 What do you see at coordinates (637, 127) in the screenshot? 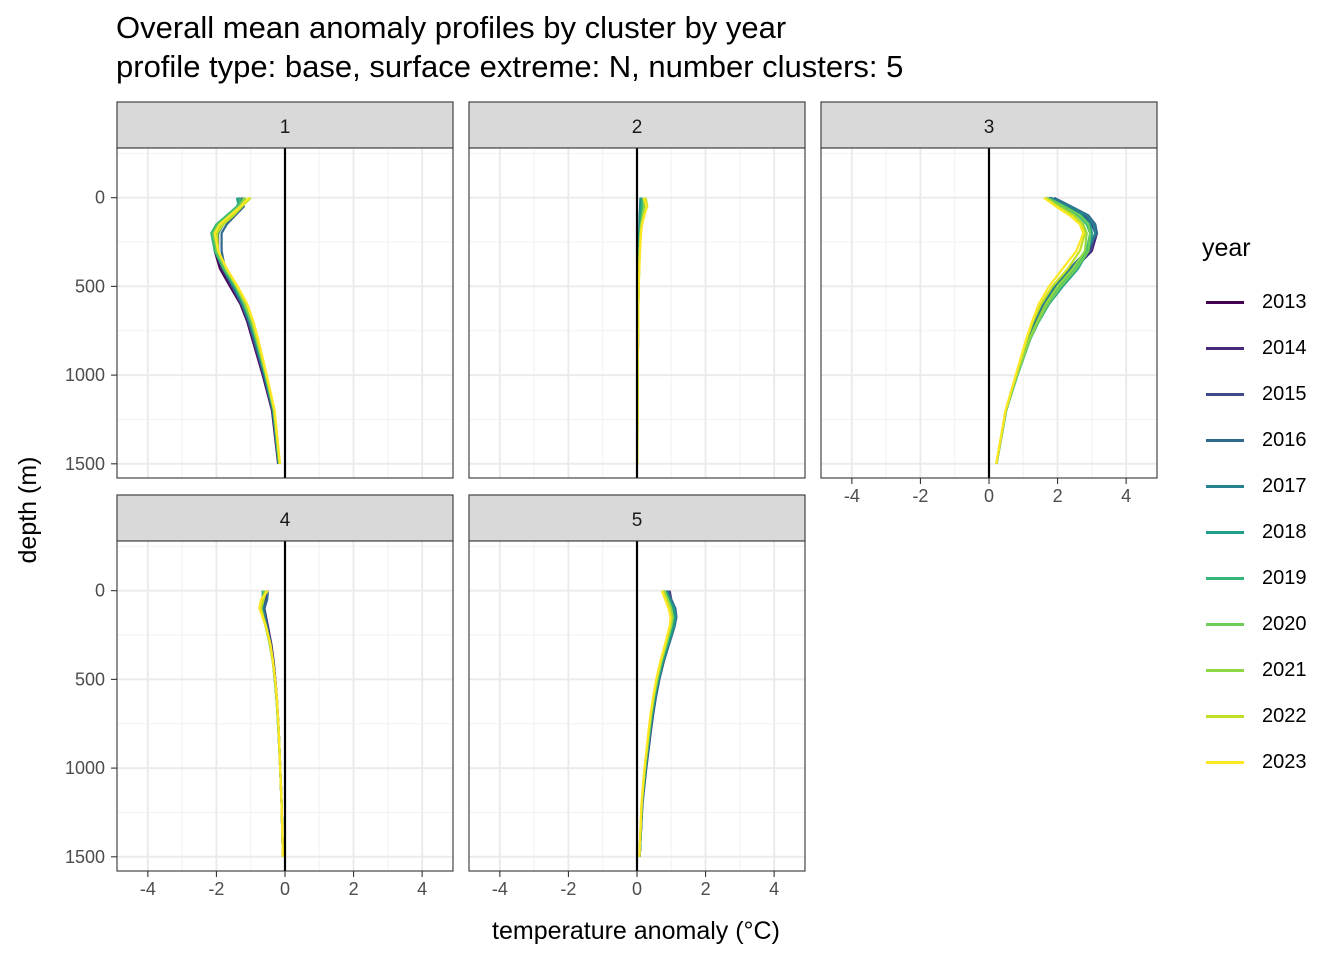
I see `facet-strip-label: 2` at bounding box center [637, 127].